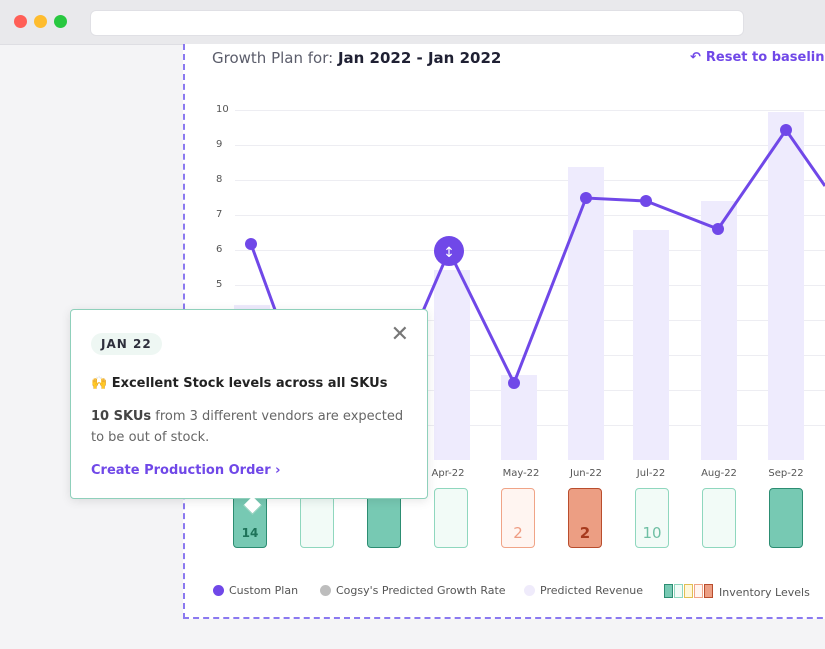 The width and height of the screenshot is (825, 649). I want to click on tooltip-headline: 🙌 Excellent Stock levels across all SKUs, so click(239, 383).